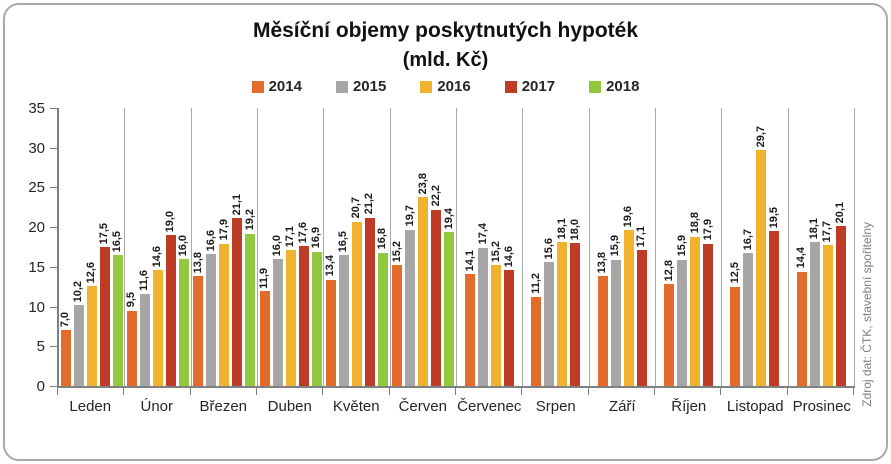 The image size is (891, 464). What do you see at coordinates (469, 260) in the screenshot?
I see `bar-value-label: 14,1` at bounding box center [469, 260].